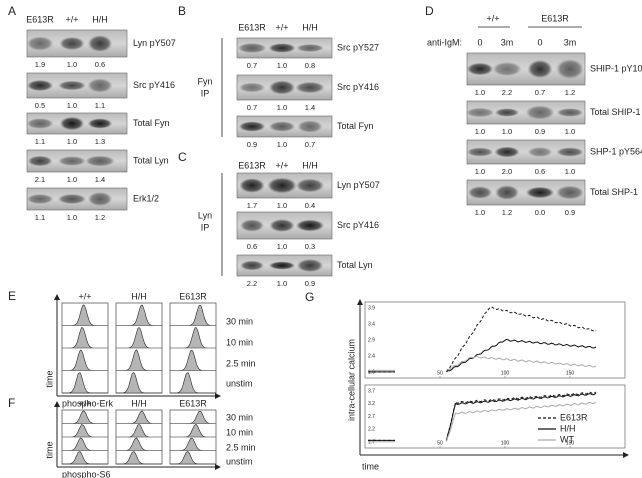 The height and width of the screenshot is (478, 642). What do you see at coordinates (570, 443) in the screenshot?
I see `x-tick-label: 150` at bounding box center [570, 443].